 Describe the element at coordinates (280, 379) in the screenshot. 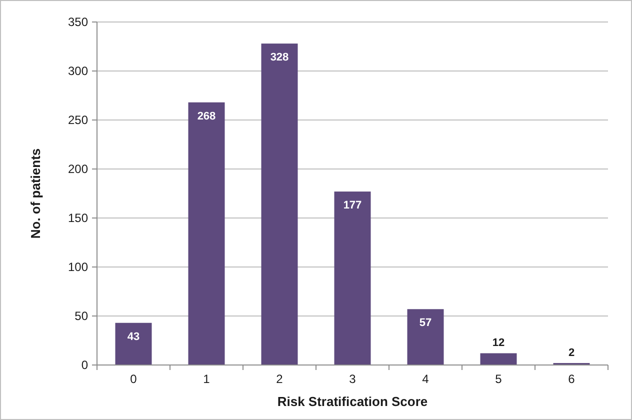

I see `x-tick-label: 2` at that location.